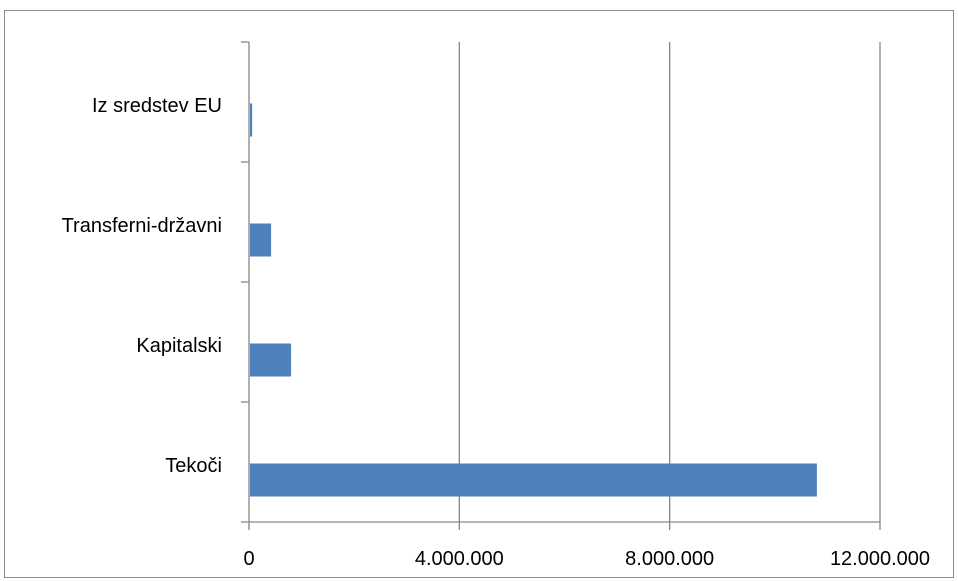  Describe the element at coordinates (586, 559) in the screenshot. I see `x-tick-labels: 0 4.000.000 8.000.000 12.000.000` at that location.